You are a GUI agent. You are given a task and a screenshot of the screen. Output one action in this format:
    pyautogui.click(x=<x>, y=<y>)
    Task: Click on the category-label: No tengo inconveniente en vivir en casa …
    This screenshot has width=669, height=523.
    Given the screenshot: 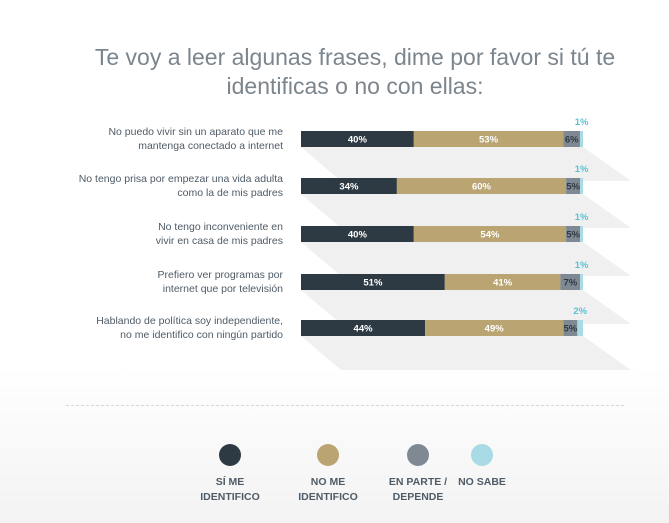 What is the action you would take?
    pyautogui.click(x=219, y=234)
    